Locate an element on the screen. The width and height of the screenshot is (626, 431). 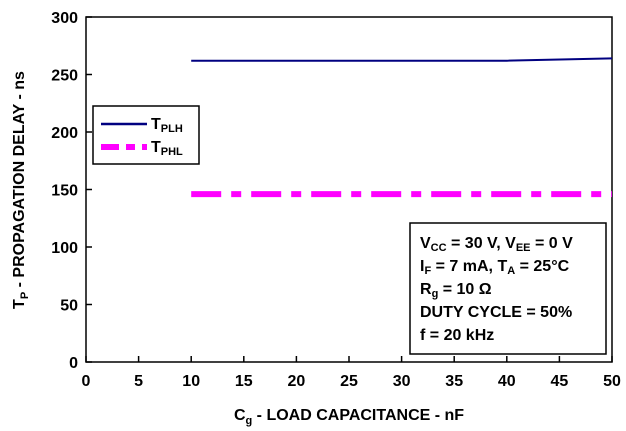
x-tick-label: 15 is located at coordinates (244, 381).